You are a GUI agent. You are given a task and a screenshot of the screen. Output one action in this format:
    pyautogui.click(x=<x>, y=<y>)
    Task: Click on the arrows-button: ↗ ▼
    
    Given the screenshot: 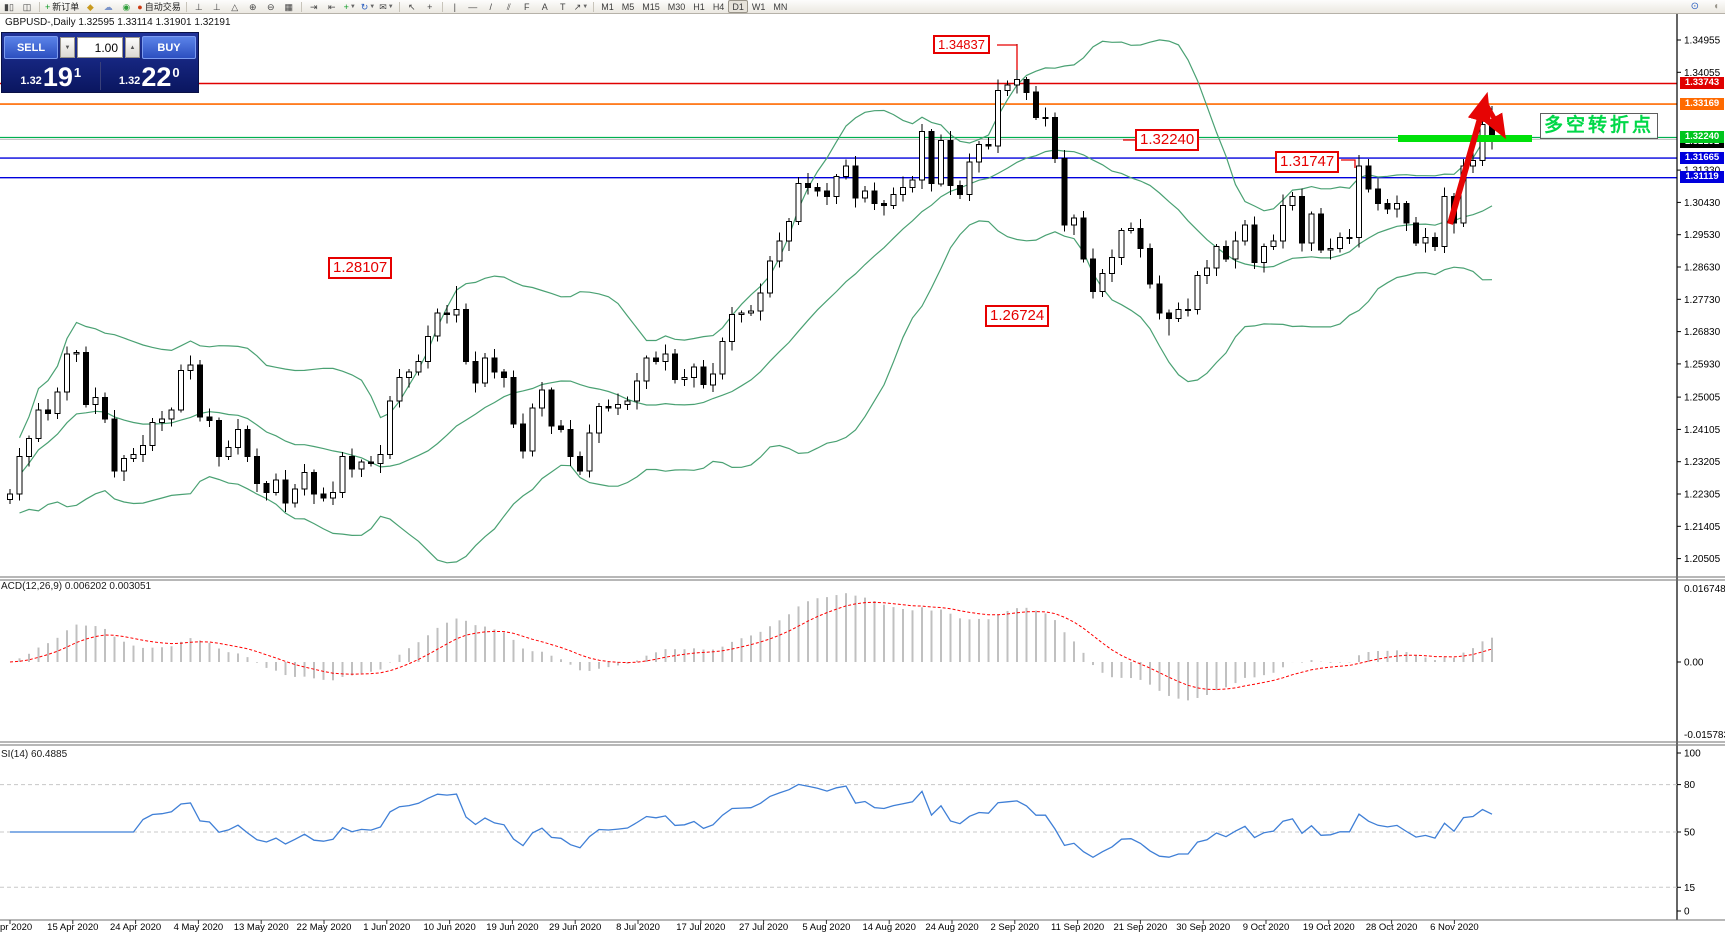 What is the action you would take?
    pyautogui.click(x=581, y=7)
    